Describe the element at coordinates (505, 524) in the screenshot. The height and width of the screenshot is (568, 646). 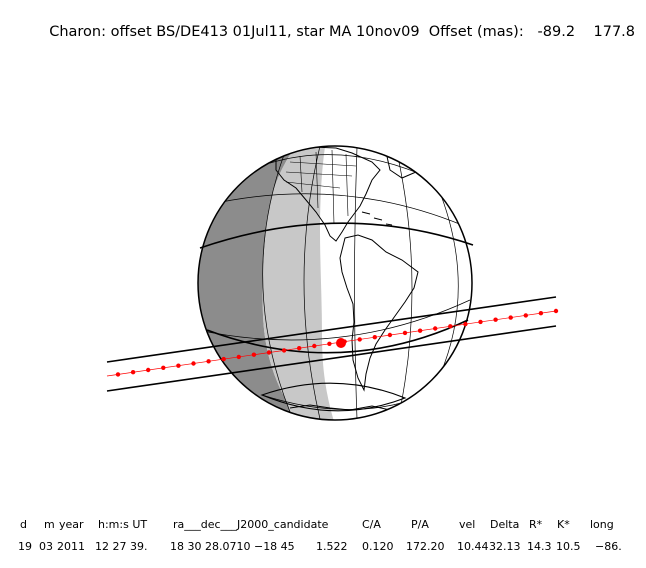
I see `col-header-delta: Delta` at that location.